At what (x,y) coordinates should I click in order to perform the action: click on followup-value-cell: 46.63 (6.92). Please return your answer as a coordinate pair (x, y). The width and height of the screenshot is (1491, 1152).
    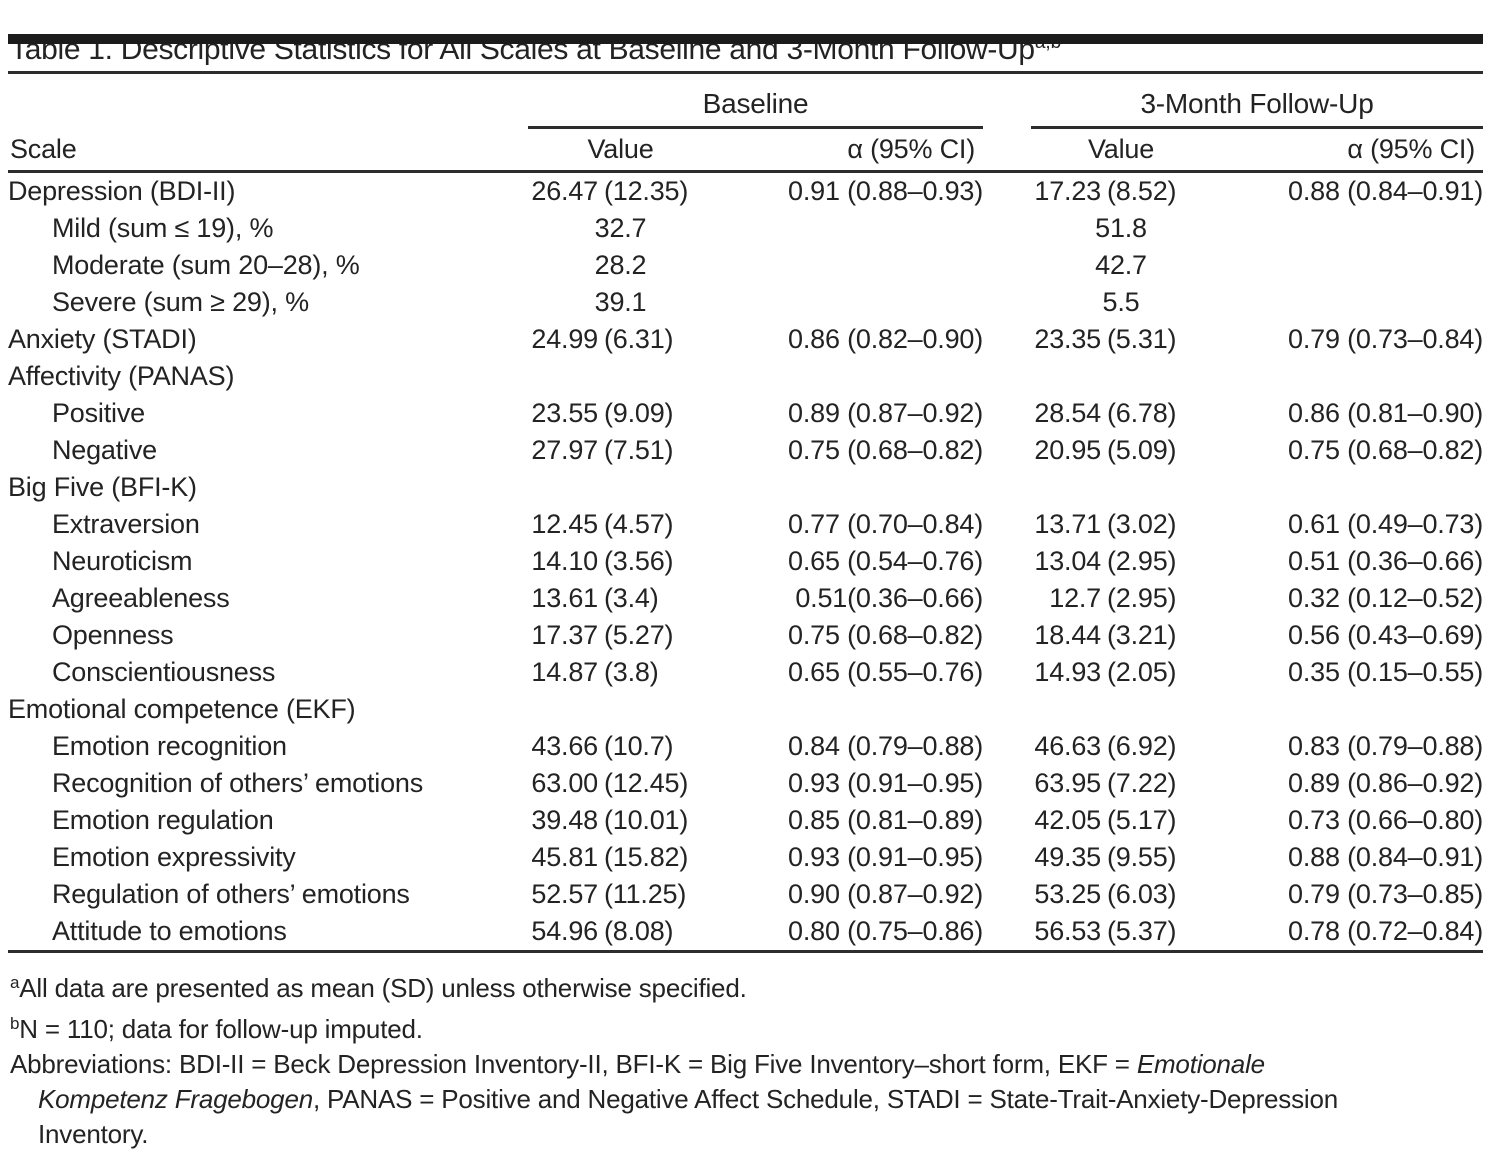
    Looking at the image, I should click on (1105, 746).